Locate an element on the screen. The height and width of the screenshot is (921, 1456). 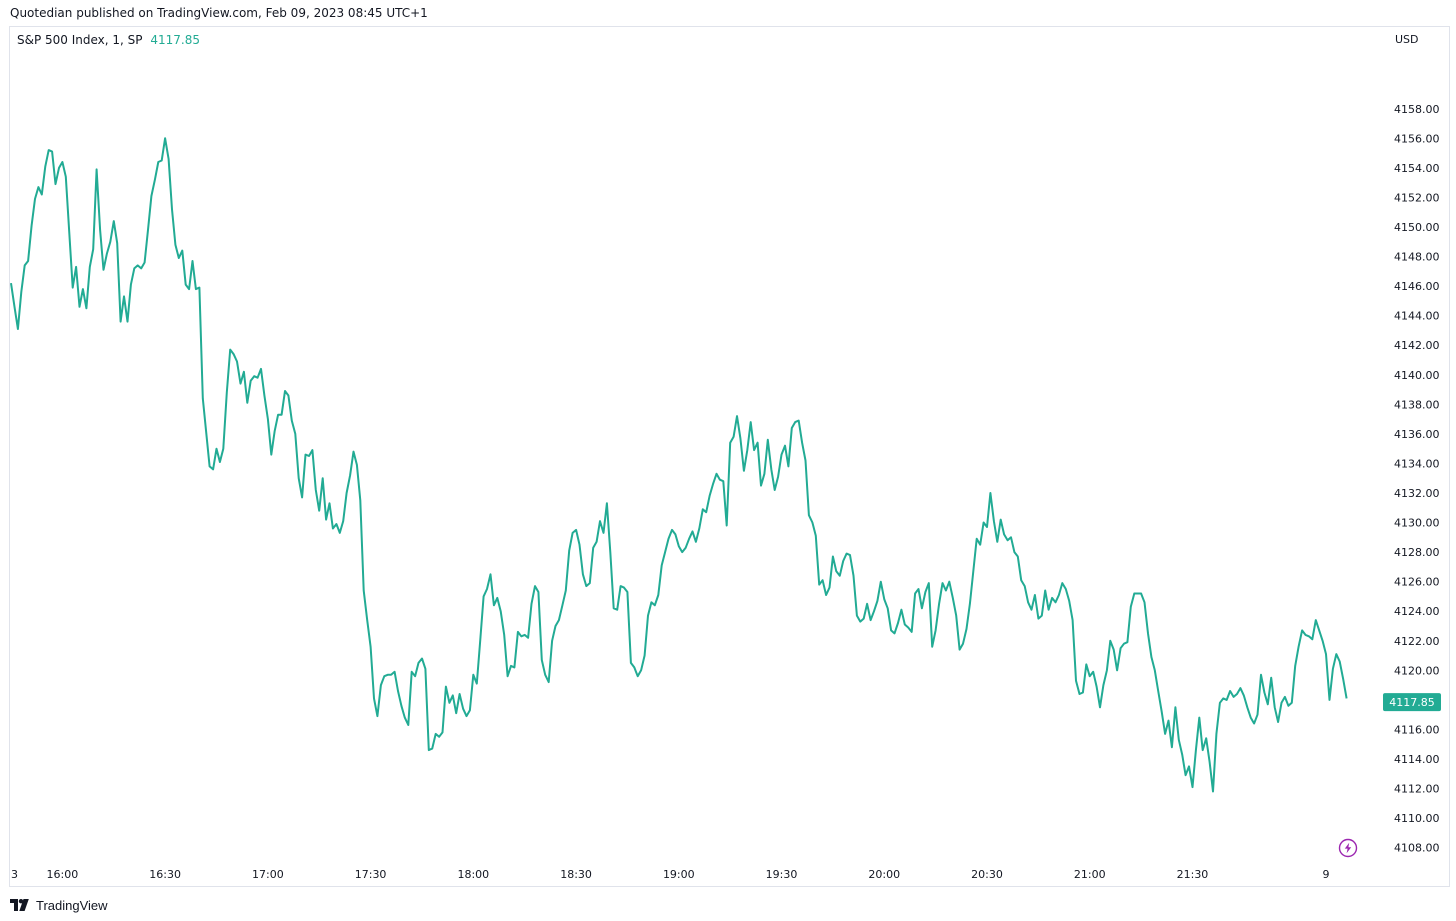
y-tick-label: 4116.00 is located at coordinates (1417, 729).